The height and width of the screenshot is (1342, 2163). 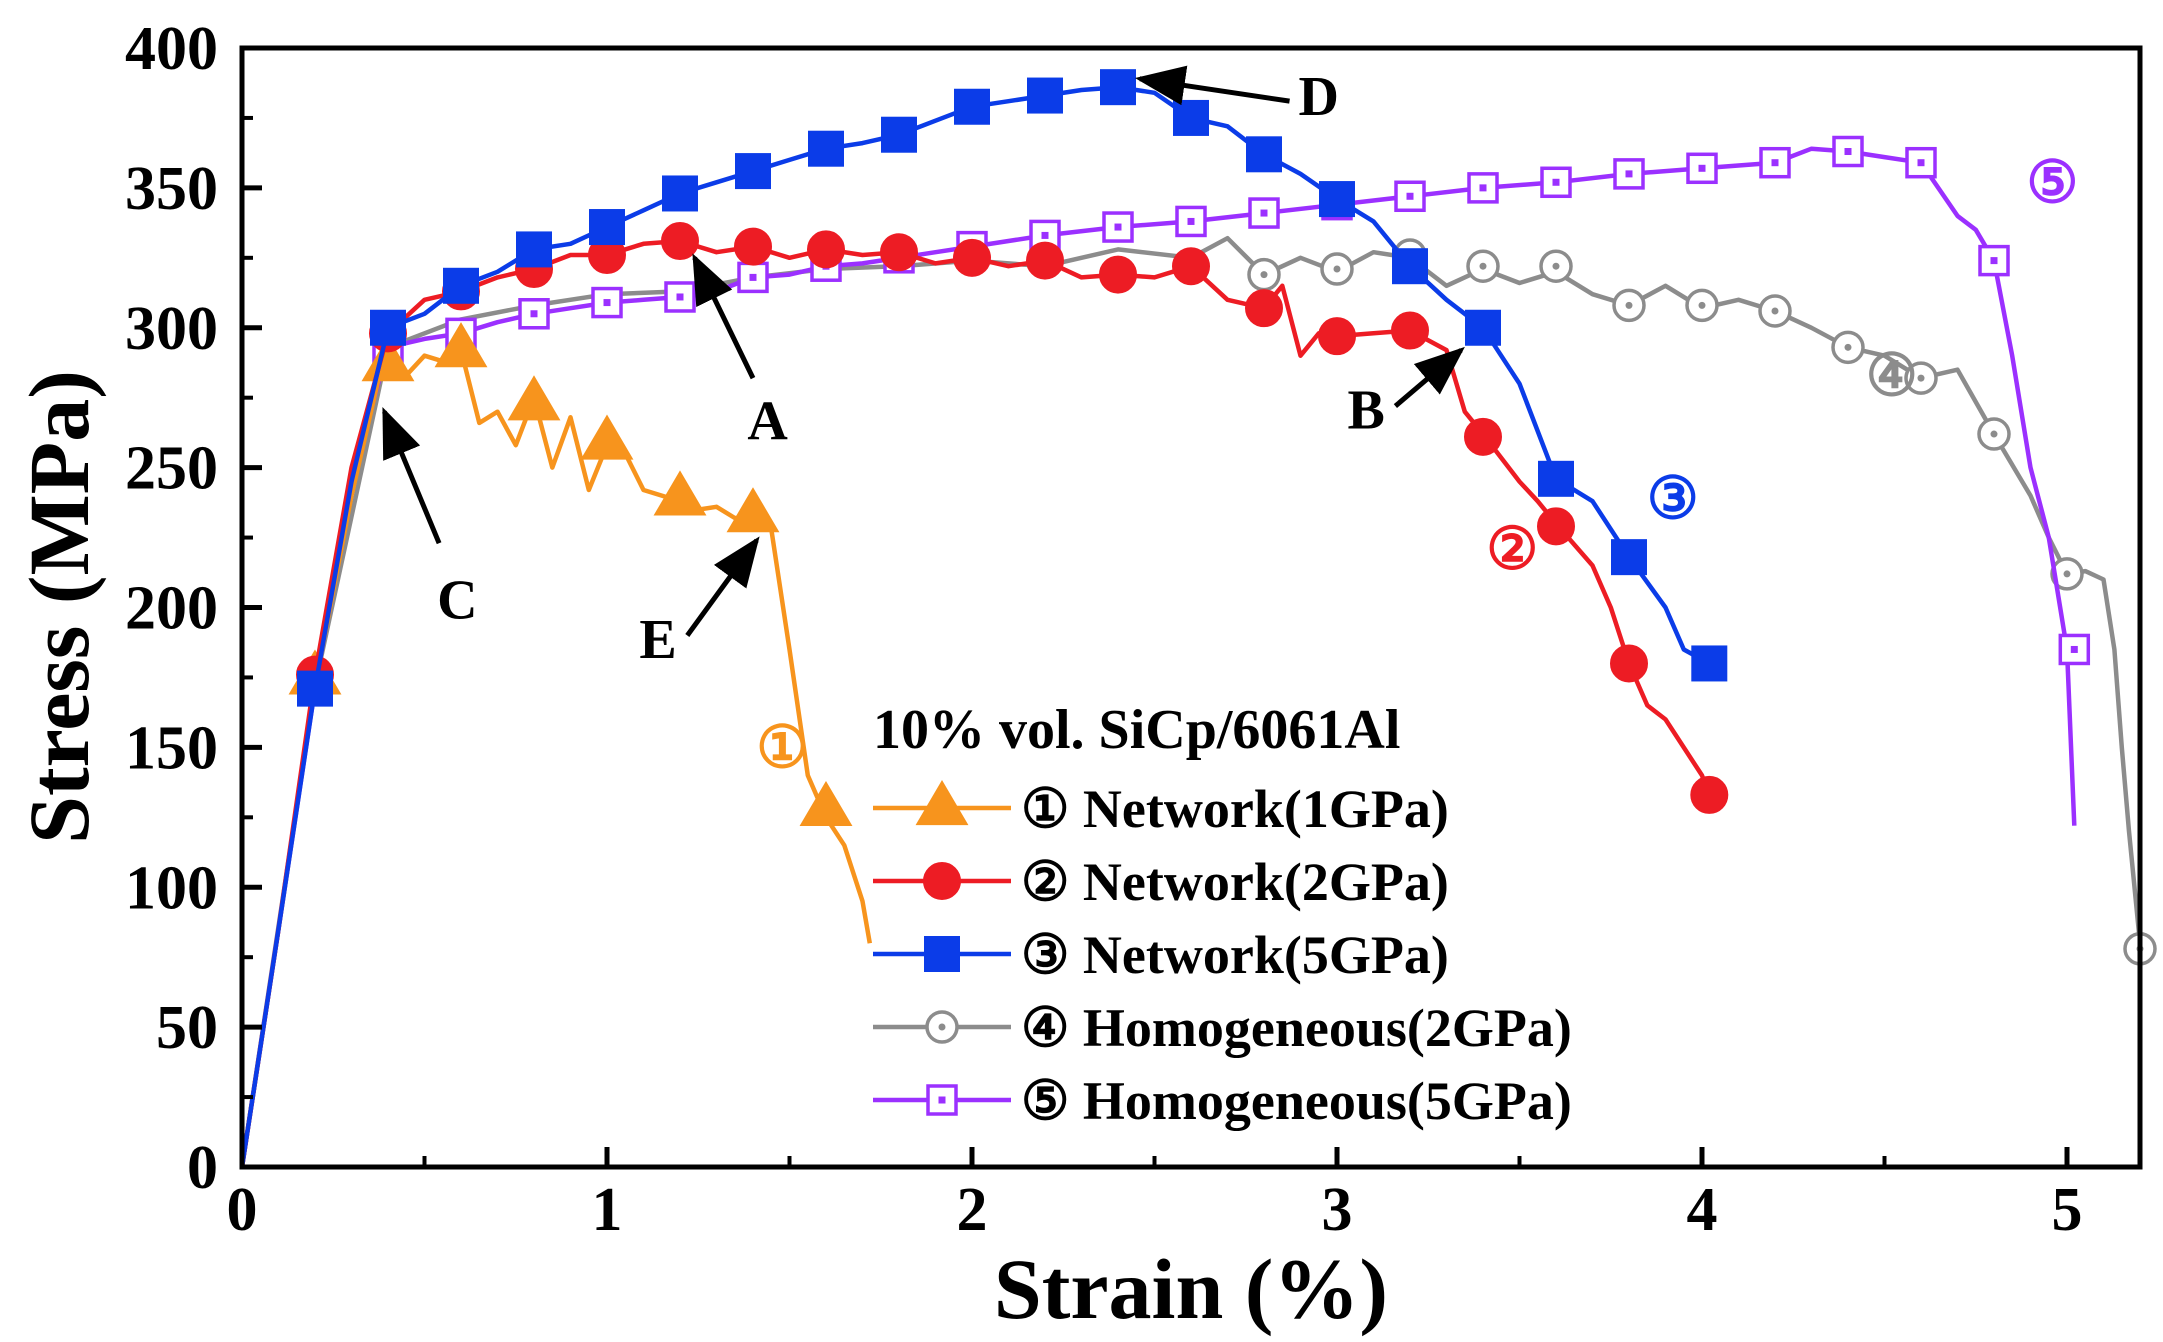 What do you see at coordinates (171, 888) in the screenshot?
I see `y-tick-label: 100` at bounding box center [171, 888].